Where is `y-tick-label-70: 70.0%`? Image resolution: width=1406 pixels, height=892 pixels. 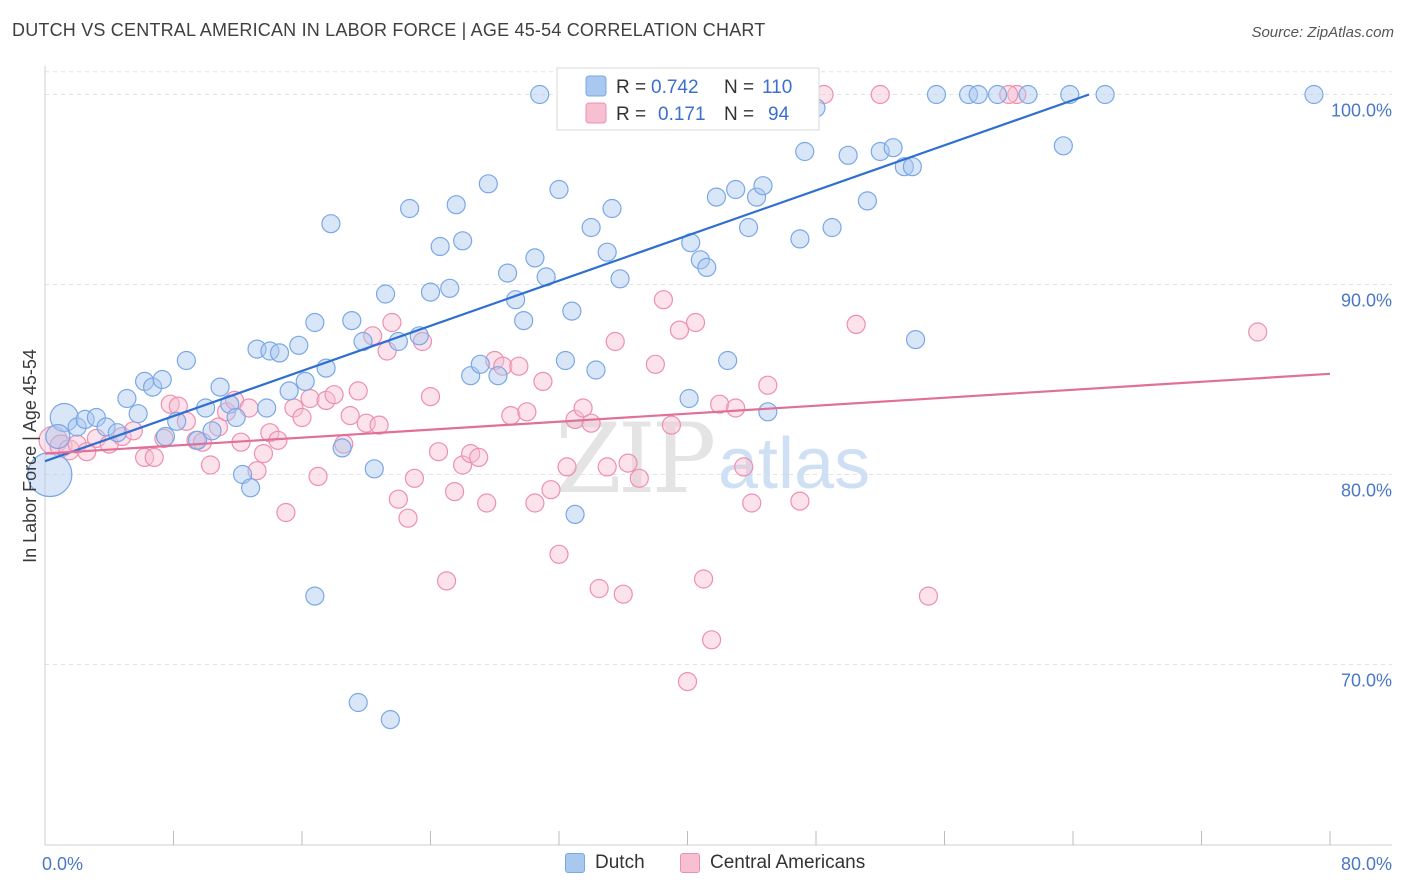
y-tick-label-70: 70.0% is located at coordinates (1366, 681).